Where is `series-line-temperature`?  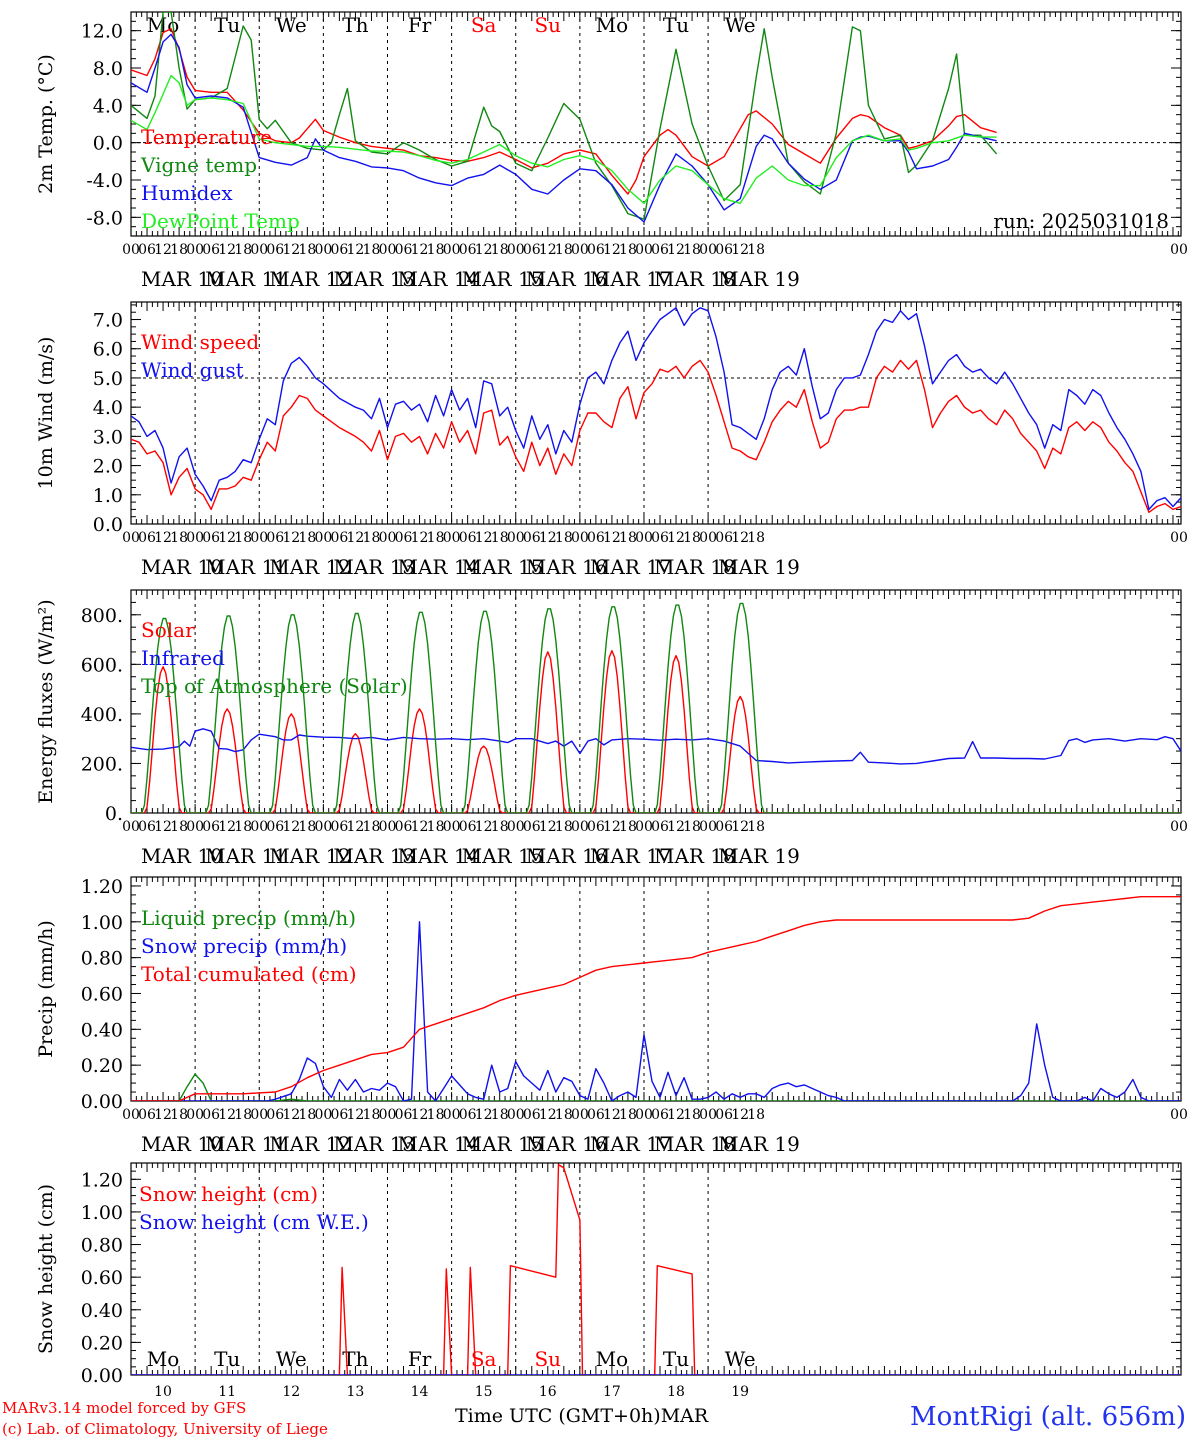
series-line-temperature is located at coordinates (564, 111).